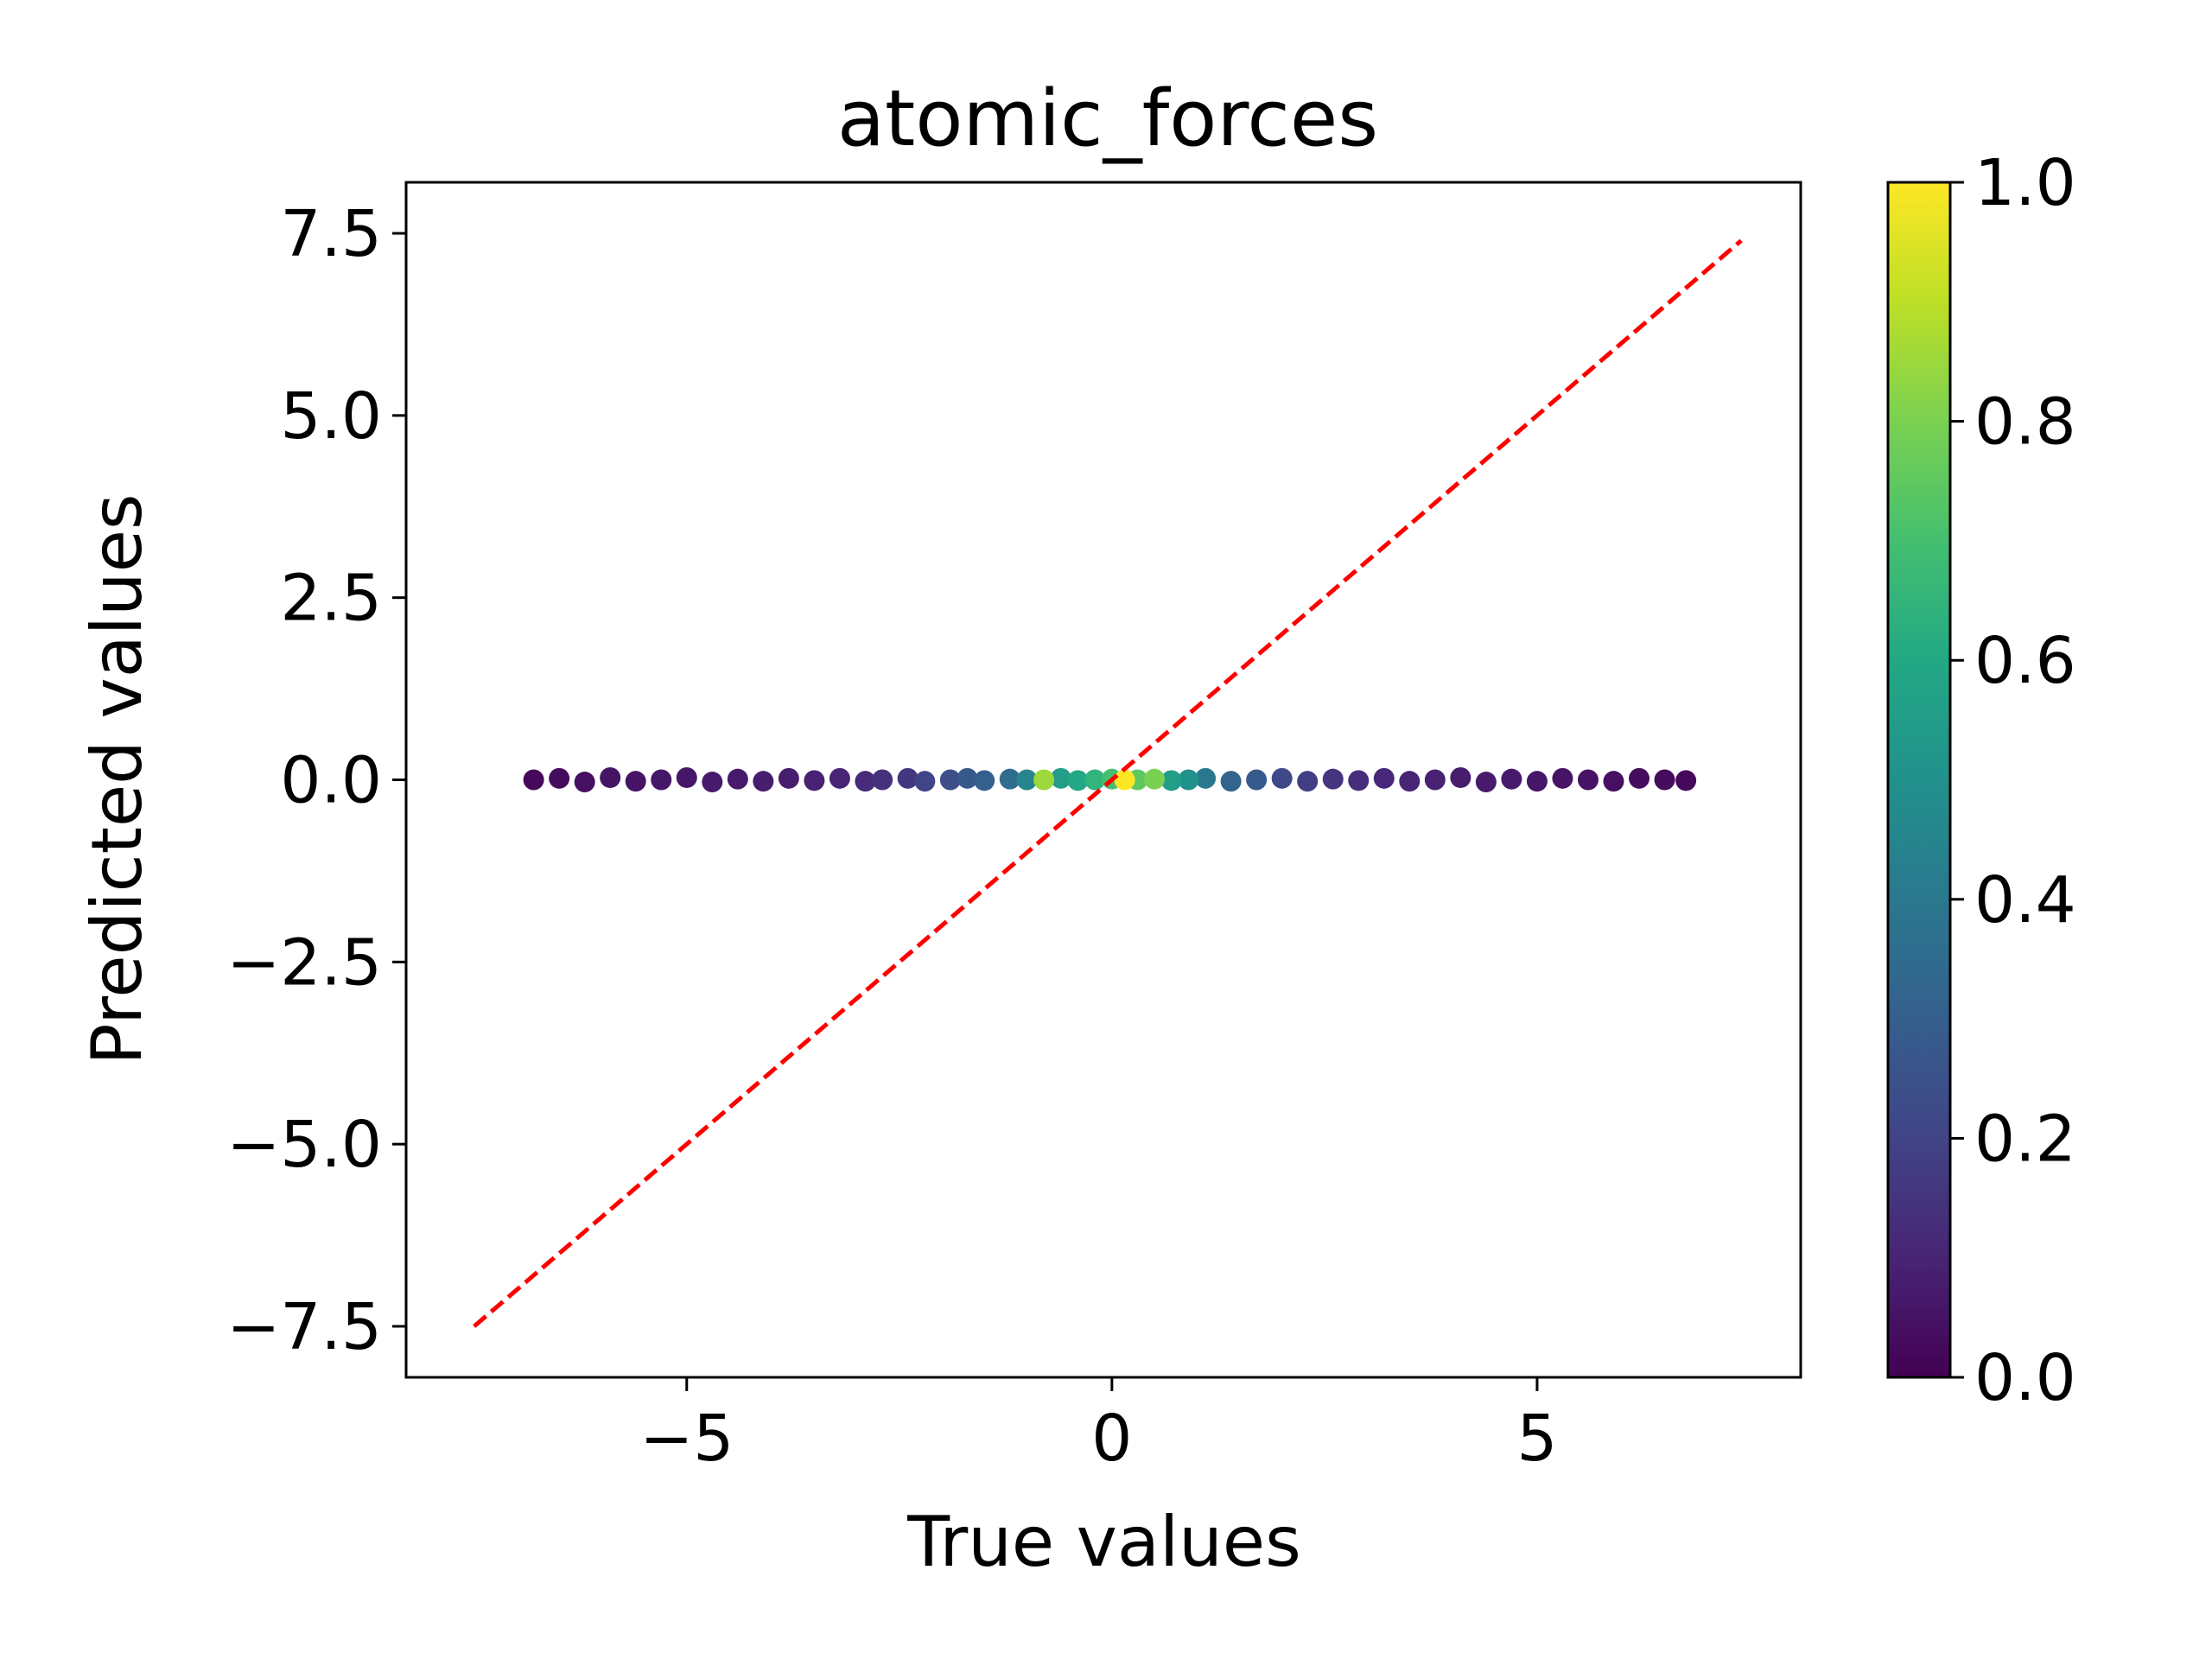 The height and width of the screenshot is (1659, 2212). What do you see at coordinates (1536, 1439) in the screenshot?
I see `x-tick-label: 5` at bounding box center [1536, 1439].